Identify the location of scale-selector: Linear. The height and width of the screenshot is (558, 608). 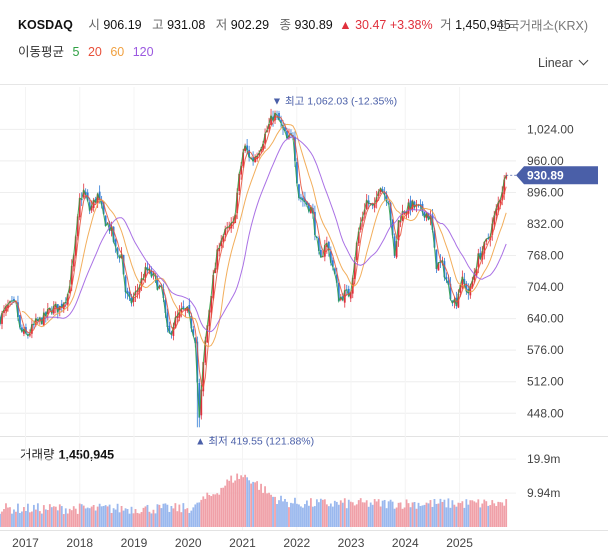
(563, 62).